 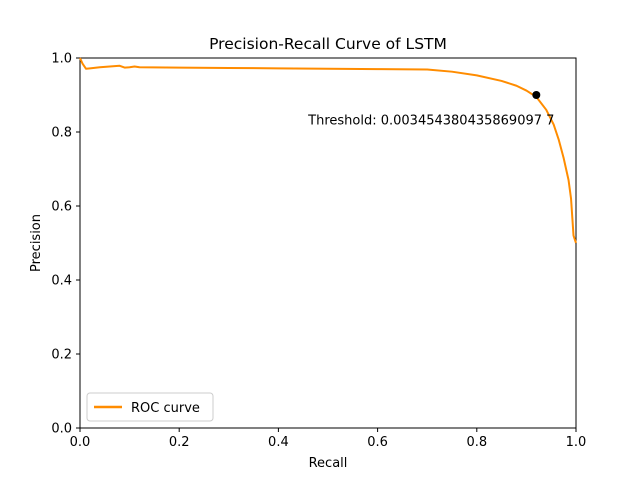 What do you see at coordinates (278, 442) in the screenshot?
I see `x-tick-label: 0.4` at bounding box center [278, 442].